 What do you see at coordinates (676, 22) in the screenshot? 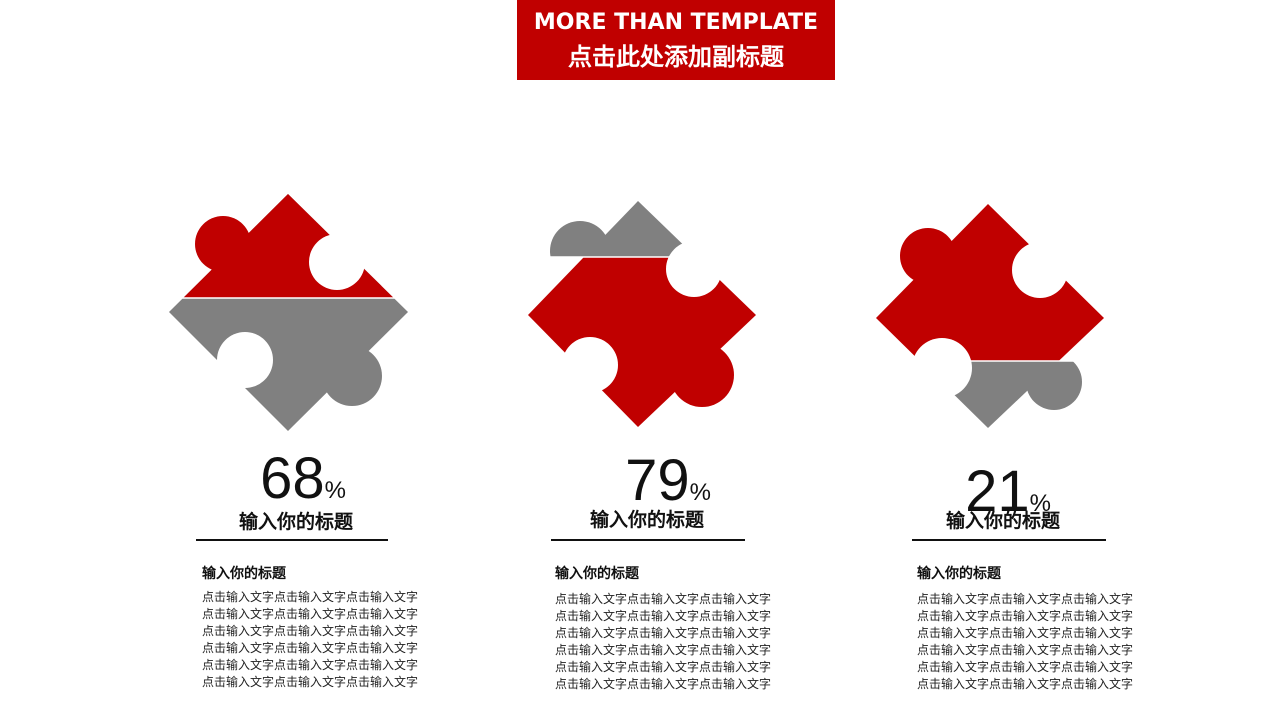
I see `header-title-en: MORE THAN TEMPLATE` at bounding box center [676, 22].